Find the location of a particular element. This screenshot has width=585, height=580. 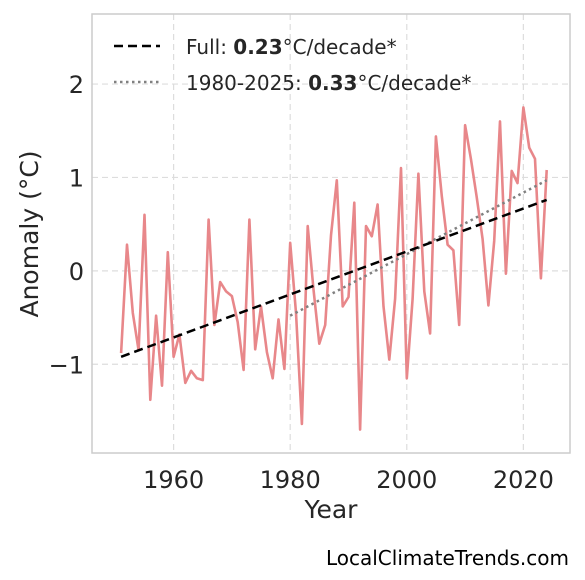

y-tick-label: 1 is located at coordinates (76, 178).